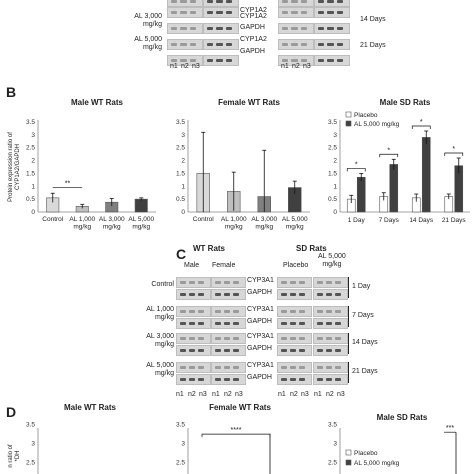  Describe the element at coordinates (223, 438) in the screenshot. I see `chart-female-wt-cyp3a1: Female WT Rats 2.5 3 3.5 ****` at that location.